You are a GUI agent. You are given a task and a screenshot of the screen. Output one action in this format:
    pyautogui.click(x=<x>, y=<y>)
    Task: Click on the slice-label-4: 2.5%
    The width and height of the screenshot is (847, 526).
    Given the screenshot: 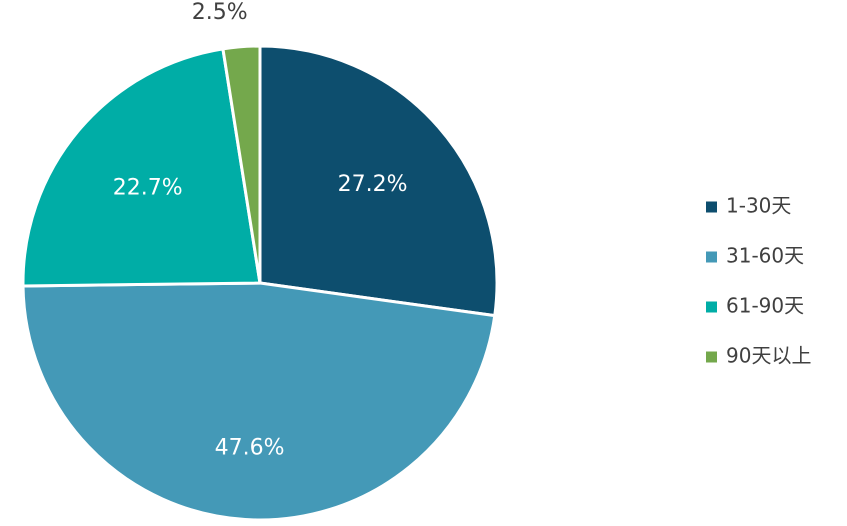 What is the action you would take?
    pyautogui.click(x=220, y=12)
    